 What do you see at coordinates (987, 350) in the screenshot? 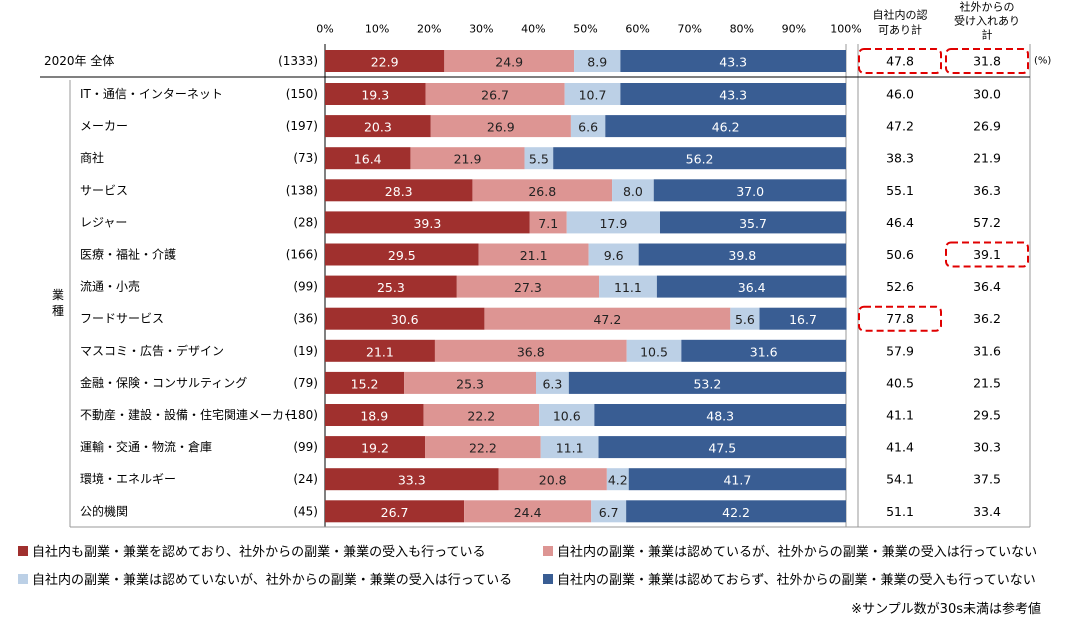
I see `accept-total-value: 31.6` at bounding box center [987, 350].